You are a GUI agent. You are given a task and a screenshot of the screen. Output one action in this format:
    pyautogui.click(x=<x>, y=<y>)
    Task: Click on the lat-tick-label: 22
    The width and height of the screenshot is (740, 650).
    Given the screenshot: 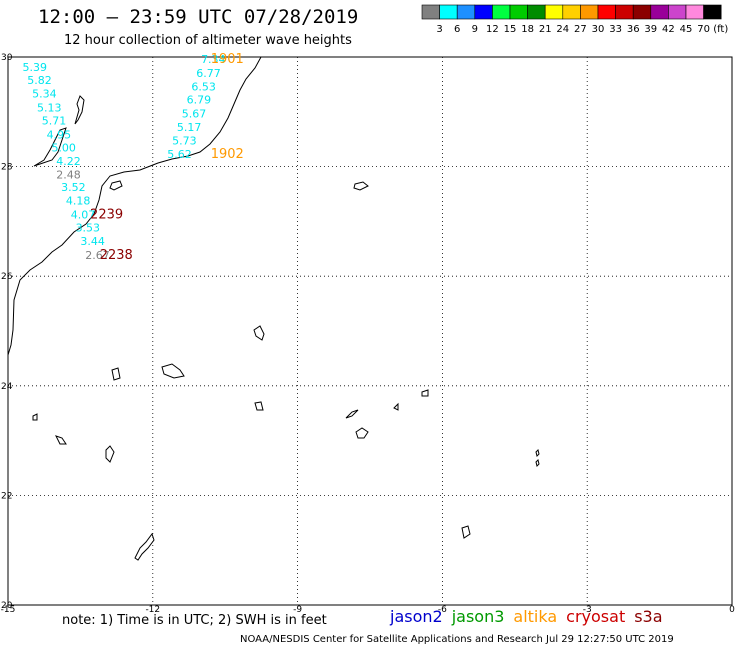 What is the action you would take?
    pyautogui.click(x=6, y=496)
    